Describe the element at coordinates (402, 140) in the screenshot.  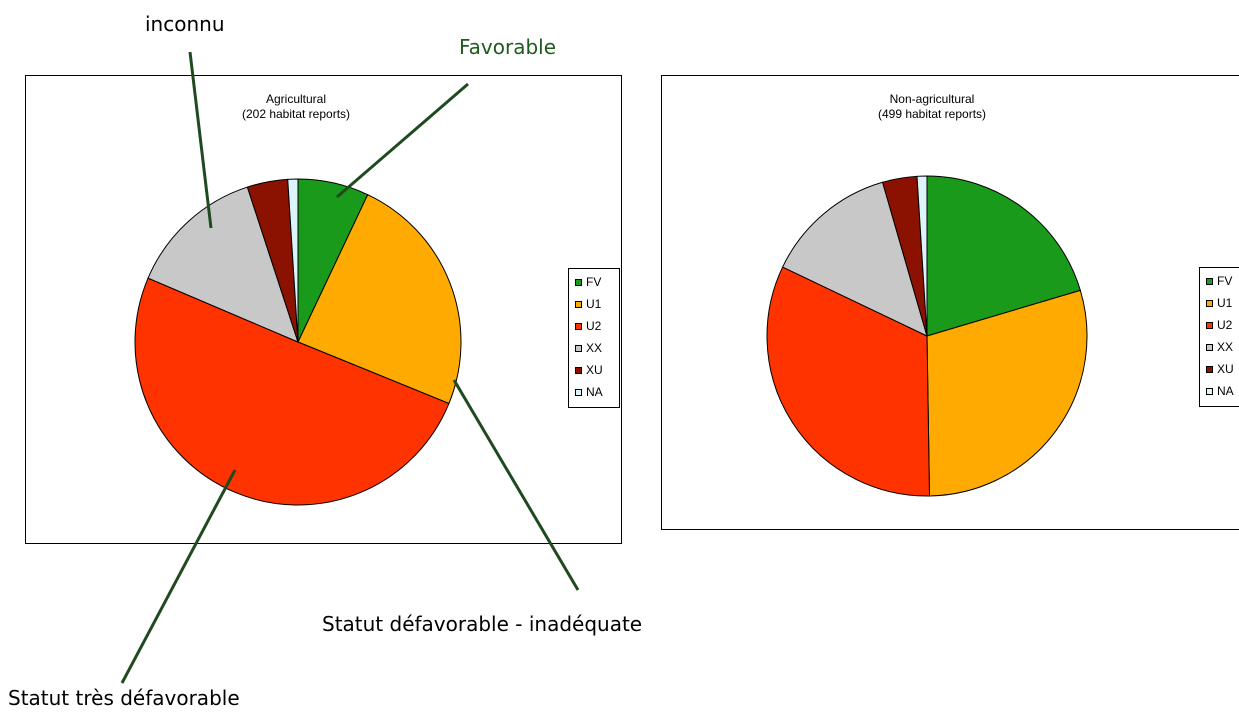
I see `arrow-favorable` at that location.